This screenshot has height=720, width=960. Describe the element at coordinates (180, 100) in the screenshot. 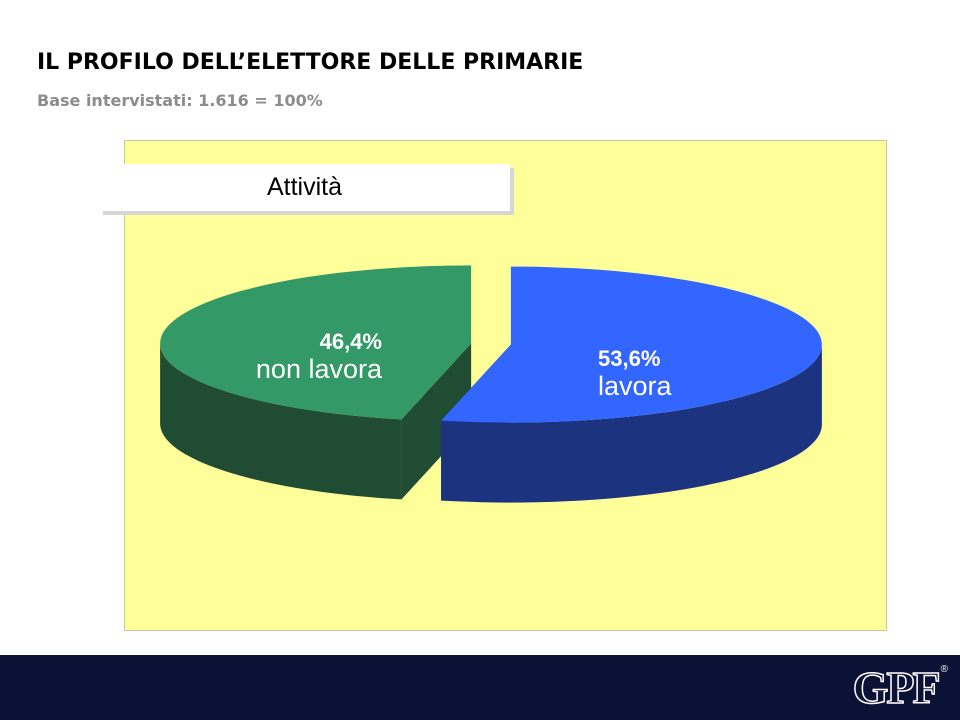

I see `page-subtitle: Base intervistati: 1.616 = 100%` at that location.